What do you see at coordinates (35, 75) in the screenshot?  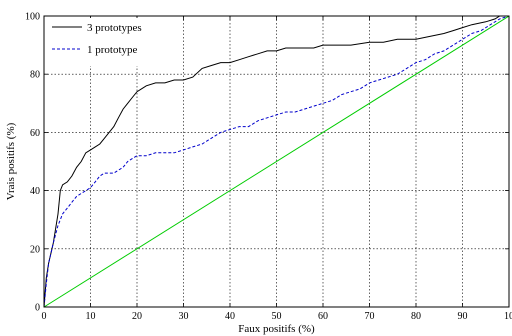 I see `y-tick-label: 80` at bounding box center [35, 75].